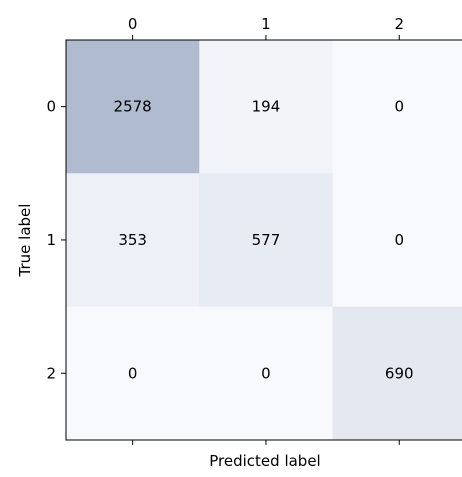 The image size is (462, 477). I want to click on x-tick-label-1: 1, so click(266, 24).